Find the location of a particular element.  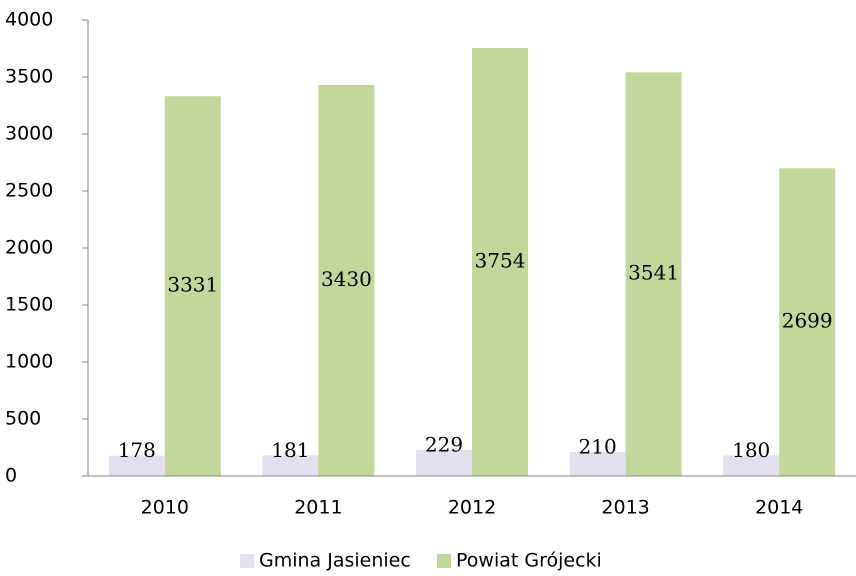

legend-label: Gmina Jasieniec is located at coordinates (335, 561).